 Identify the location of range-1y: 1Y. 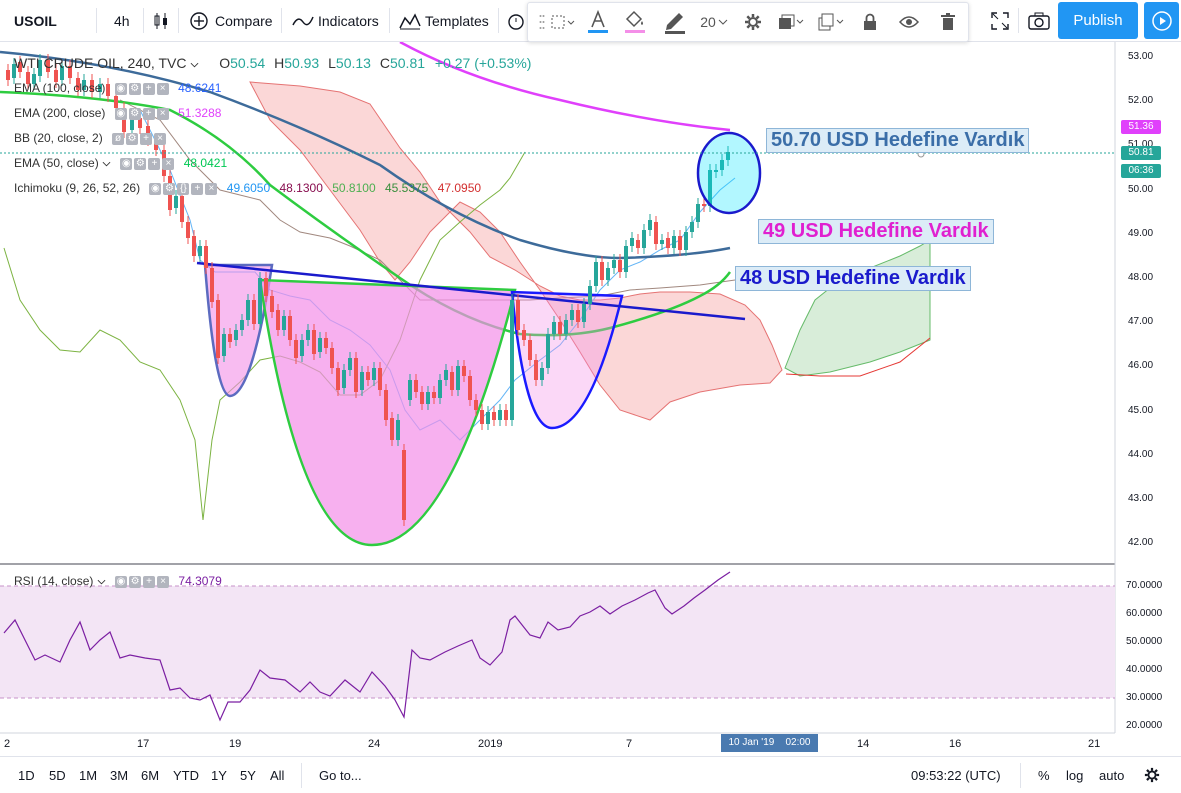
(219, 775).